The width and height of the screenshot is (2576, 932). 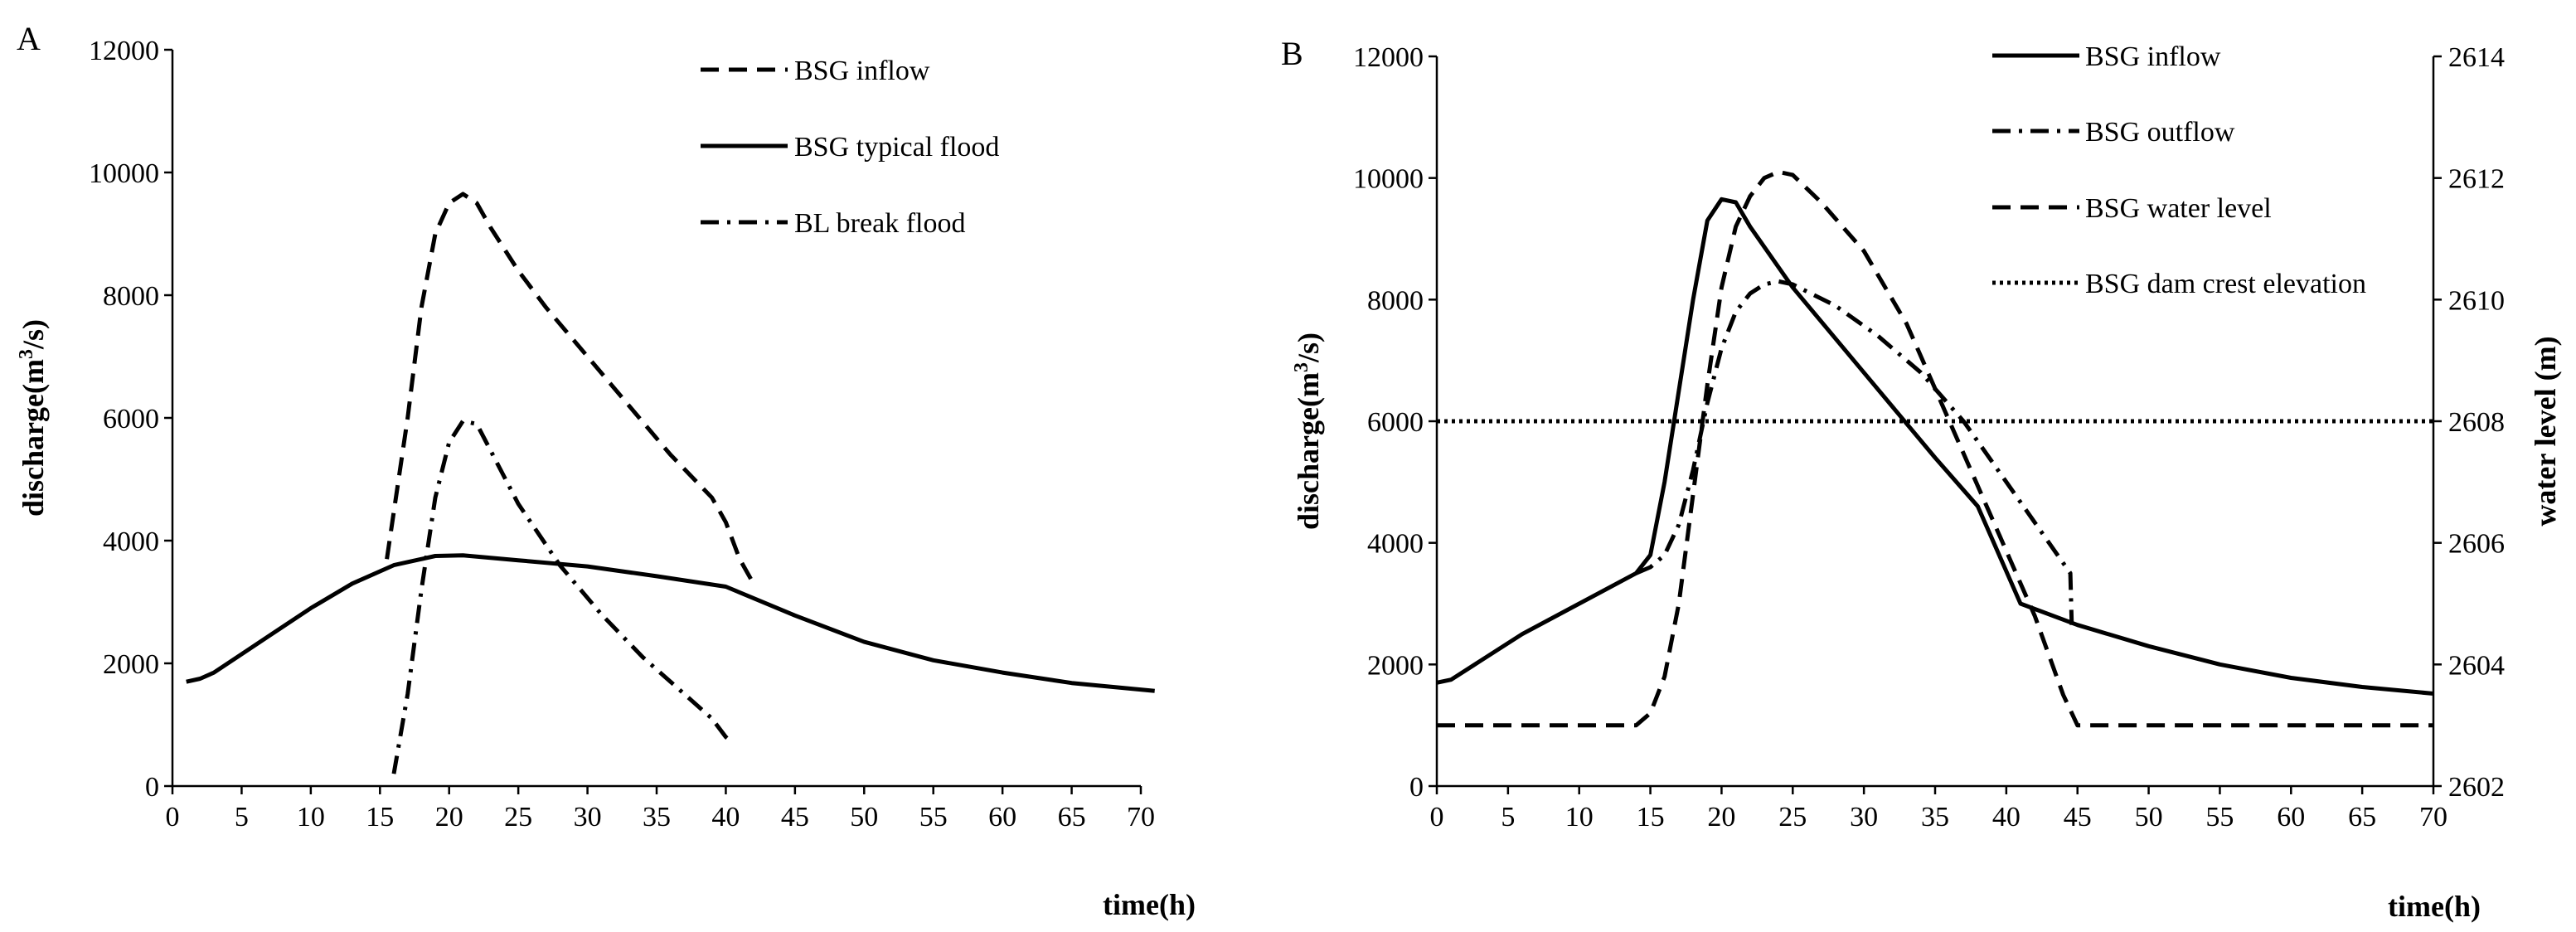 I want to click on y2-tick-label: 2602, so click(x=2476, y=787).